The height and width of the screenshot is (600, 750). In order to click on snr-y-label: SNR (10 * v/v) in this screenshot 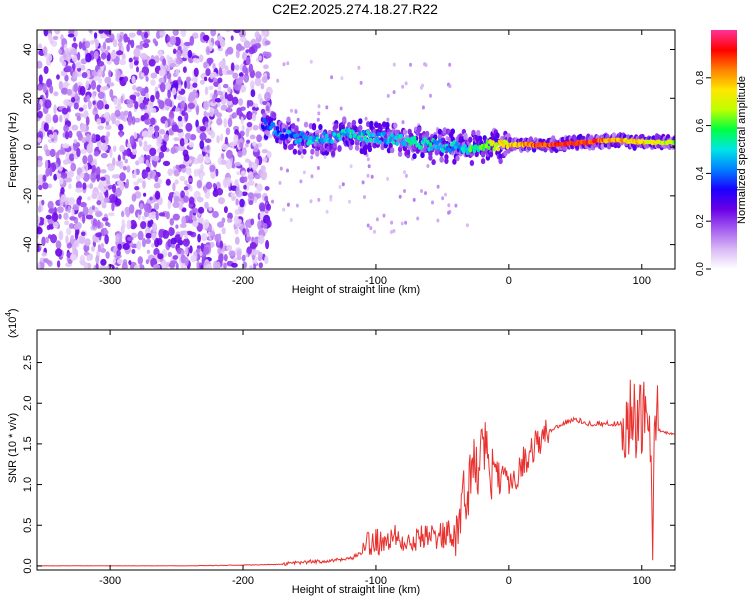, I will do `click(13, 448)`.